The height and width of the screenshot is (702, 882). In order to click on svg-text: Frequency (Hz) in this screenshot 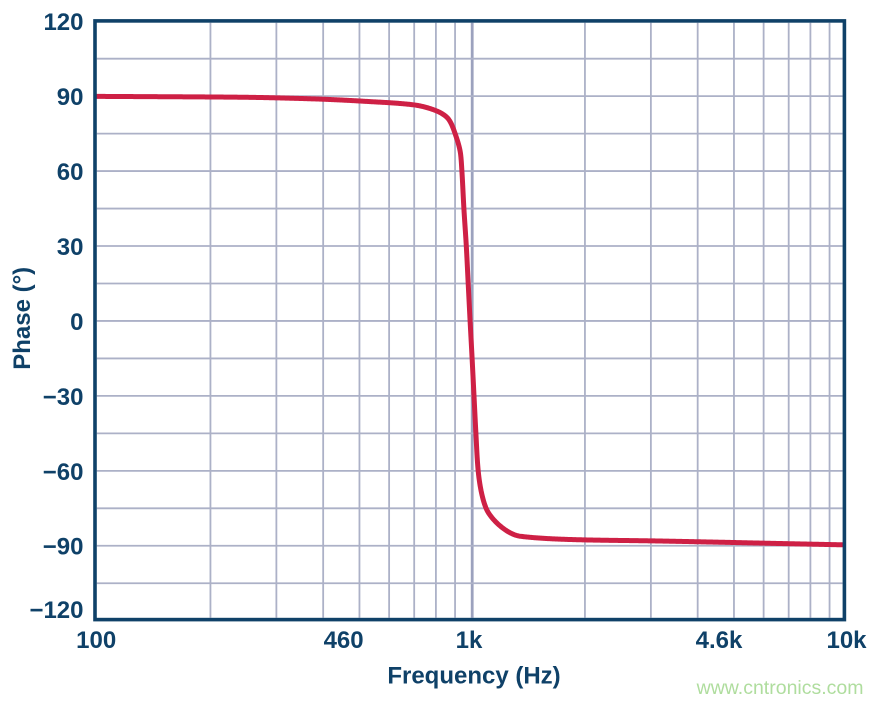, I will do `click(473, 675)`.